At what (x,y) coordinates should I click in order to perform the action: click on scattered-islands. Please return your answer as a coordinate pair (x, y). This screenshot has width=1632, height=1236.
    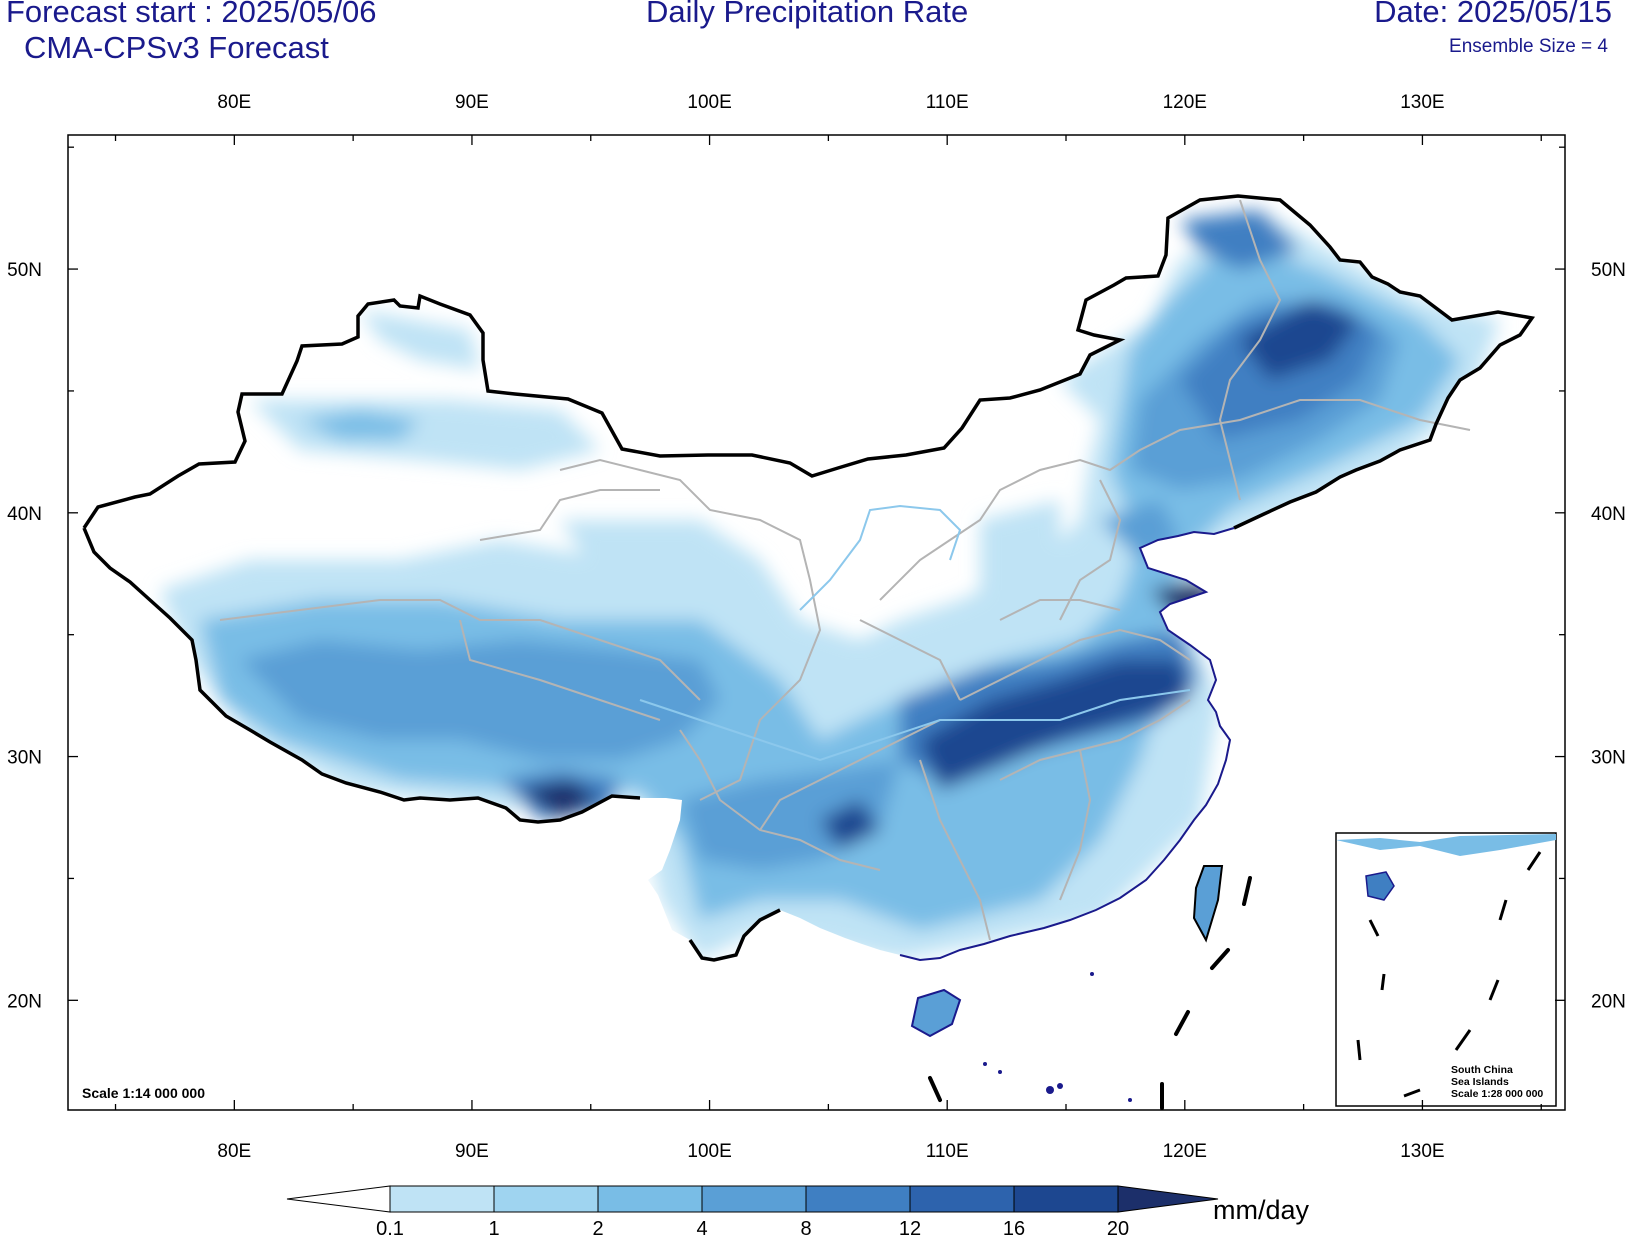
    Looking at the image, I should click on (1057, 1037).